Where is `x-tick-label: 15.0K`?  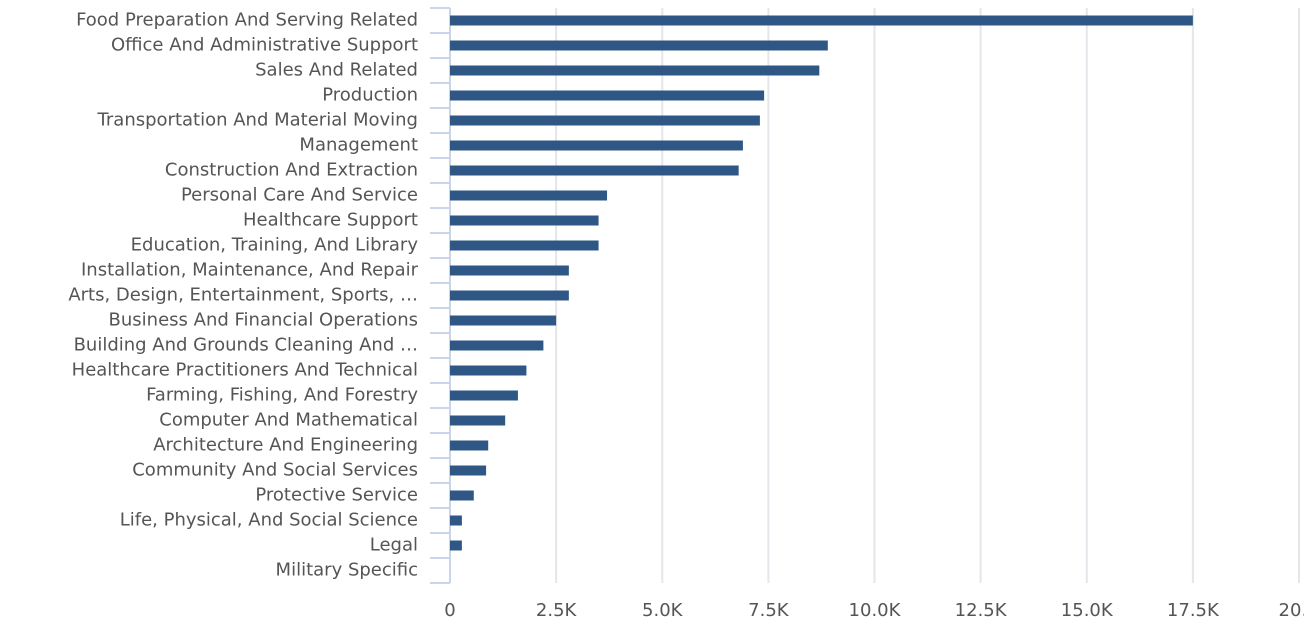 x-tick-label: 15.0K is located at coordinates (1087, 610).